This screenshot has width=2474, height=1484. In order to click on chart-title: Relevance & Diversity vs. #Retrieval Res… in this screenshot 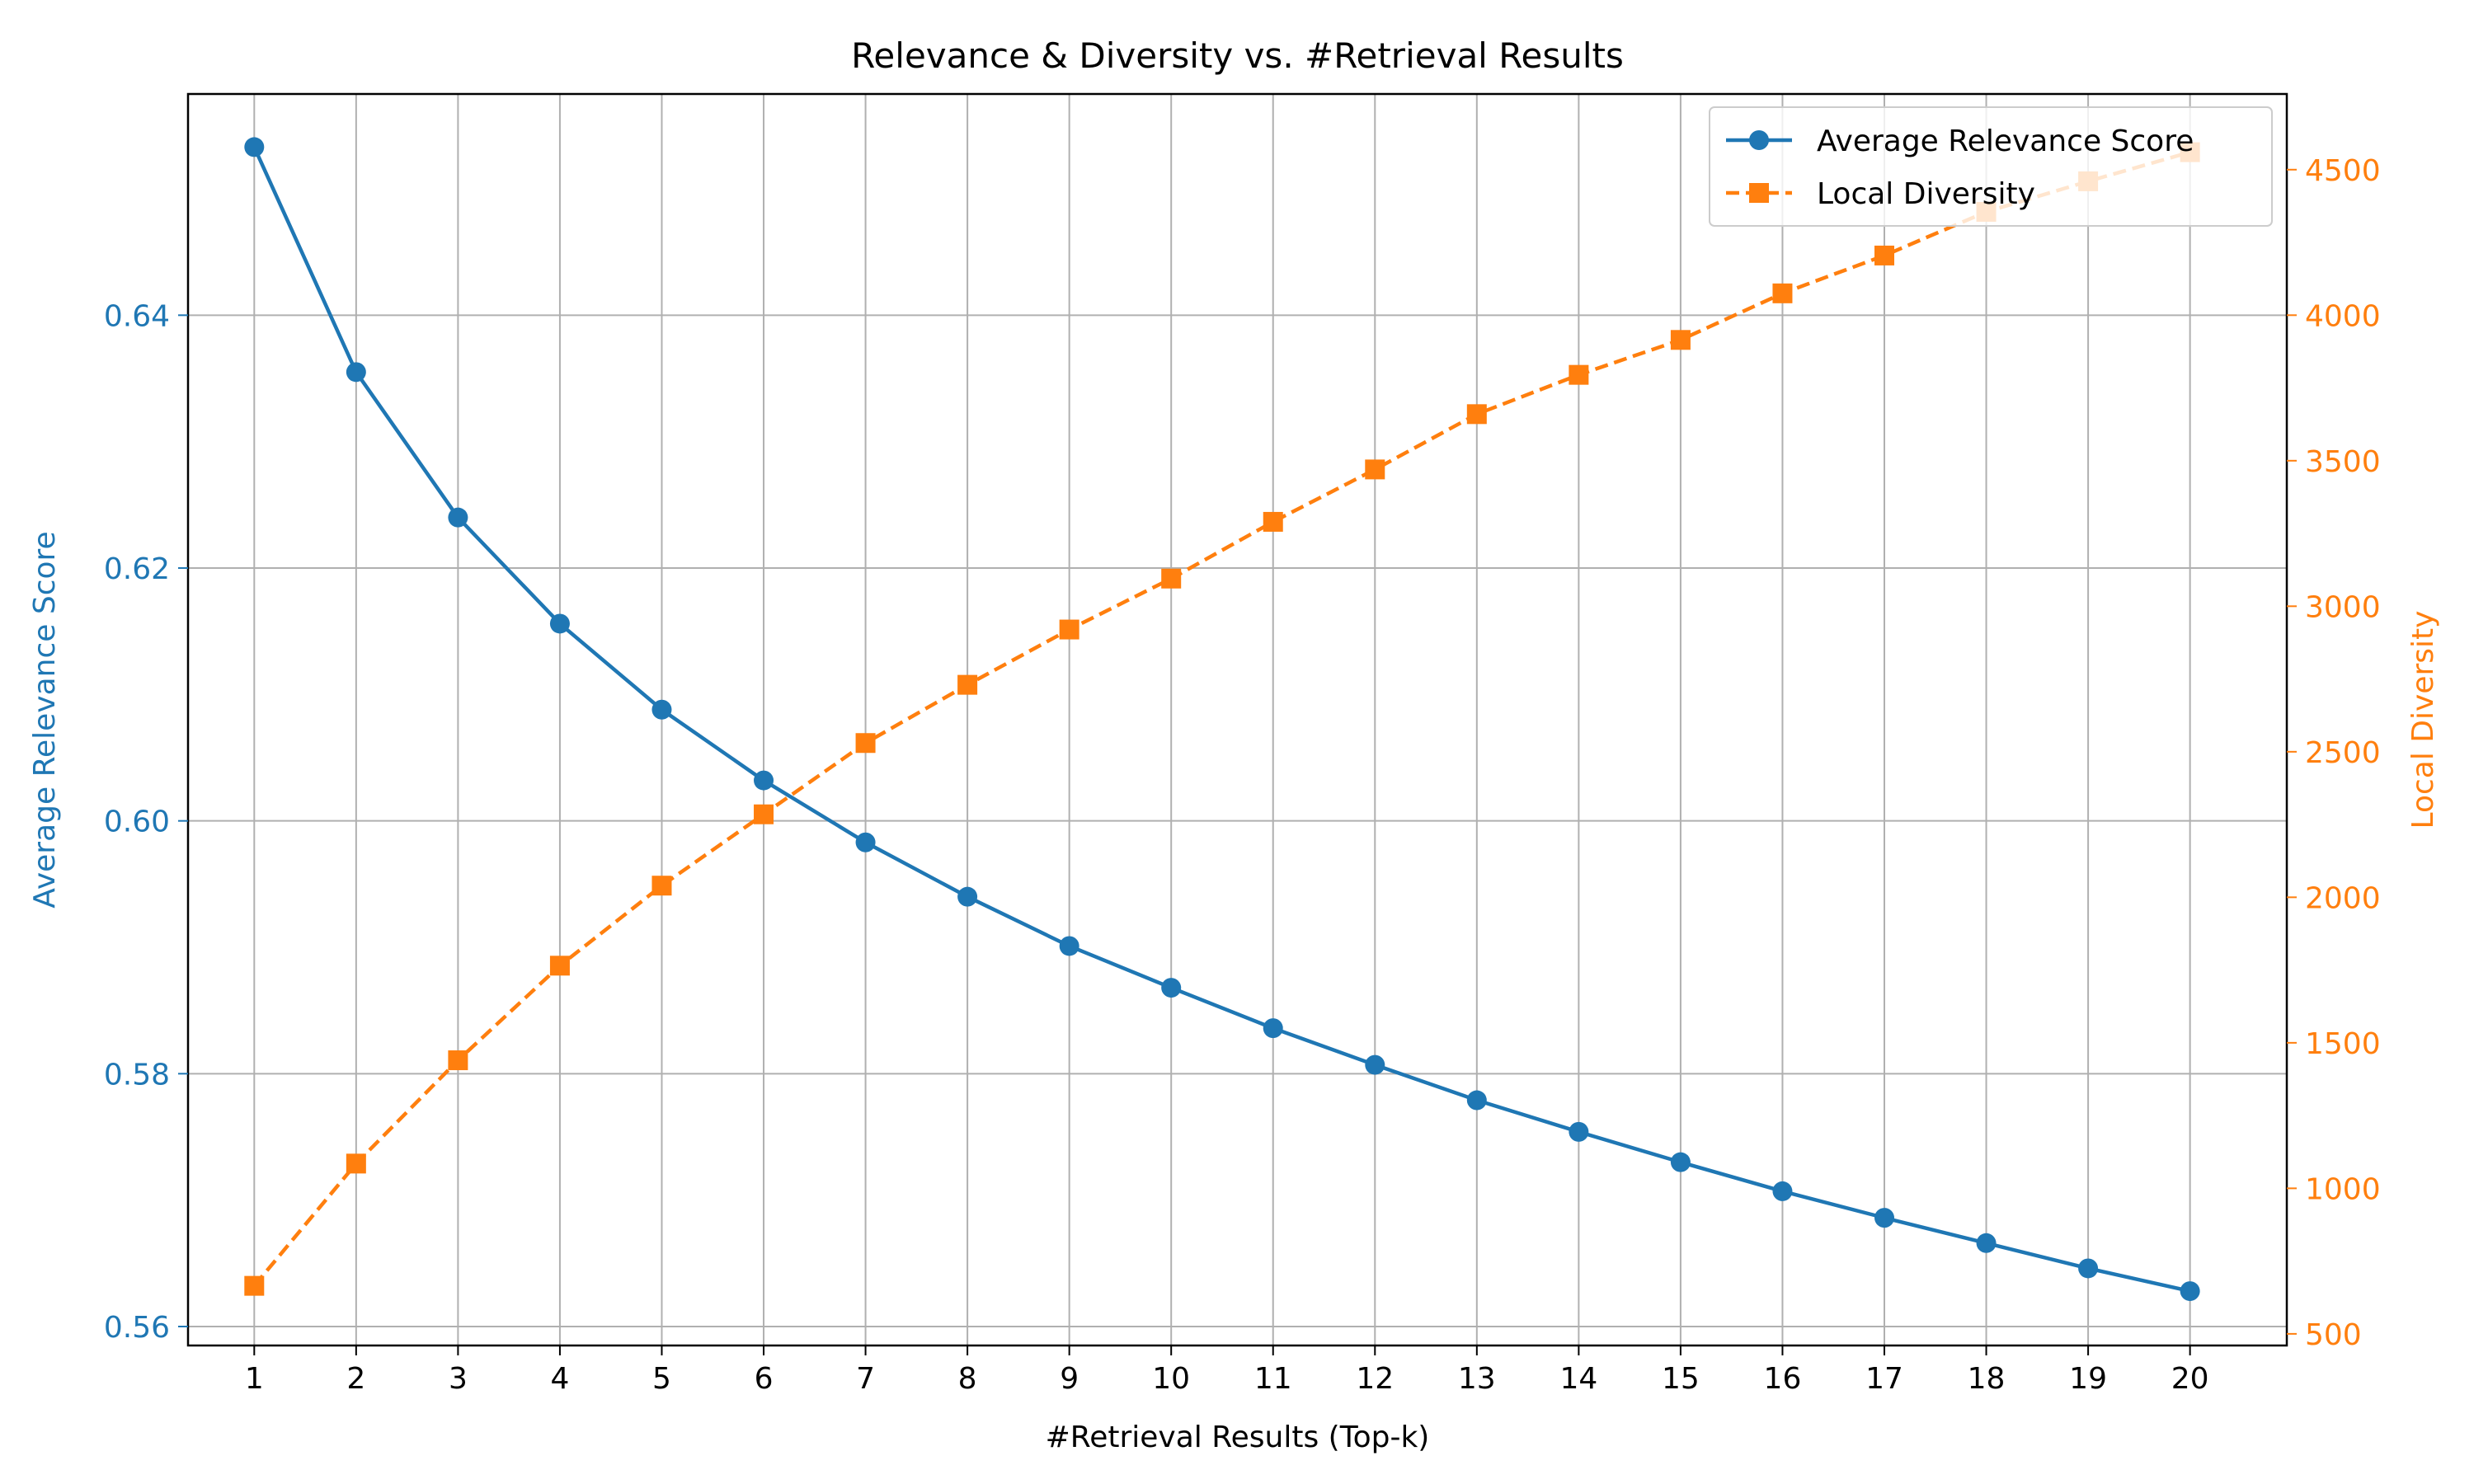, I will do `click(1237, 55)`.